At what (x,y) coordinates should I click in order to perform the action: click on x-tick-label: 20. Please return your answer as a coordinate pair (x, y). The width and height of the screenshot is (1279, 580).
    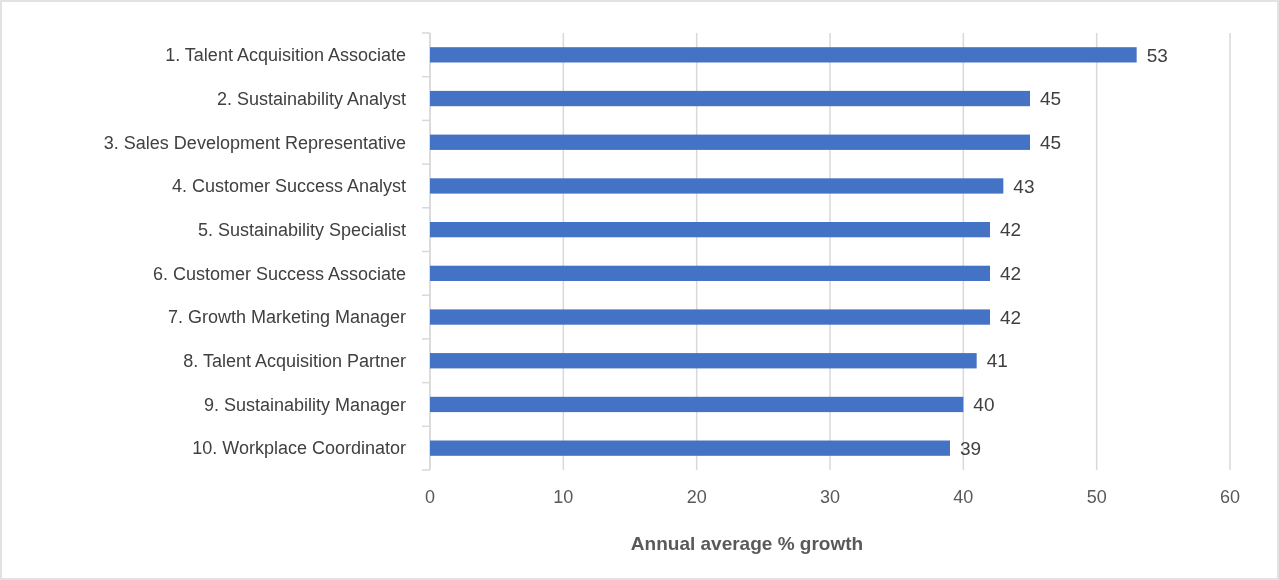
    Looking at the image, I should click on (696, 497).